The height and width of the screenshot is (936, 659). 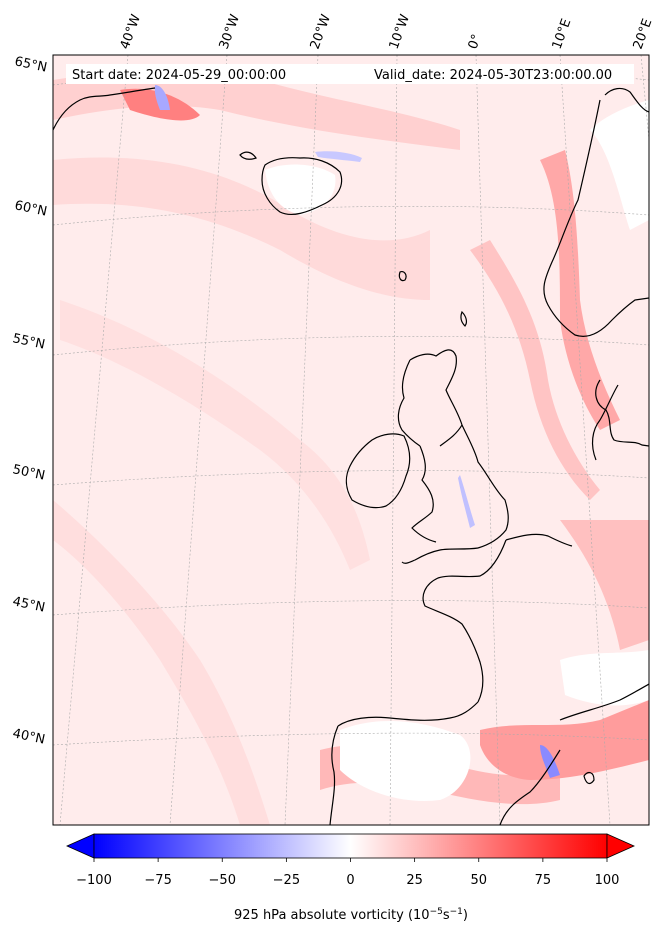 I want to click on parallel-55n, so click(x=351, y=345).